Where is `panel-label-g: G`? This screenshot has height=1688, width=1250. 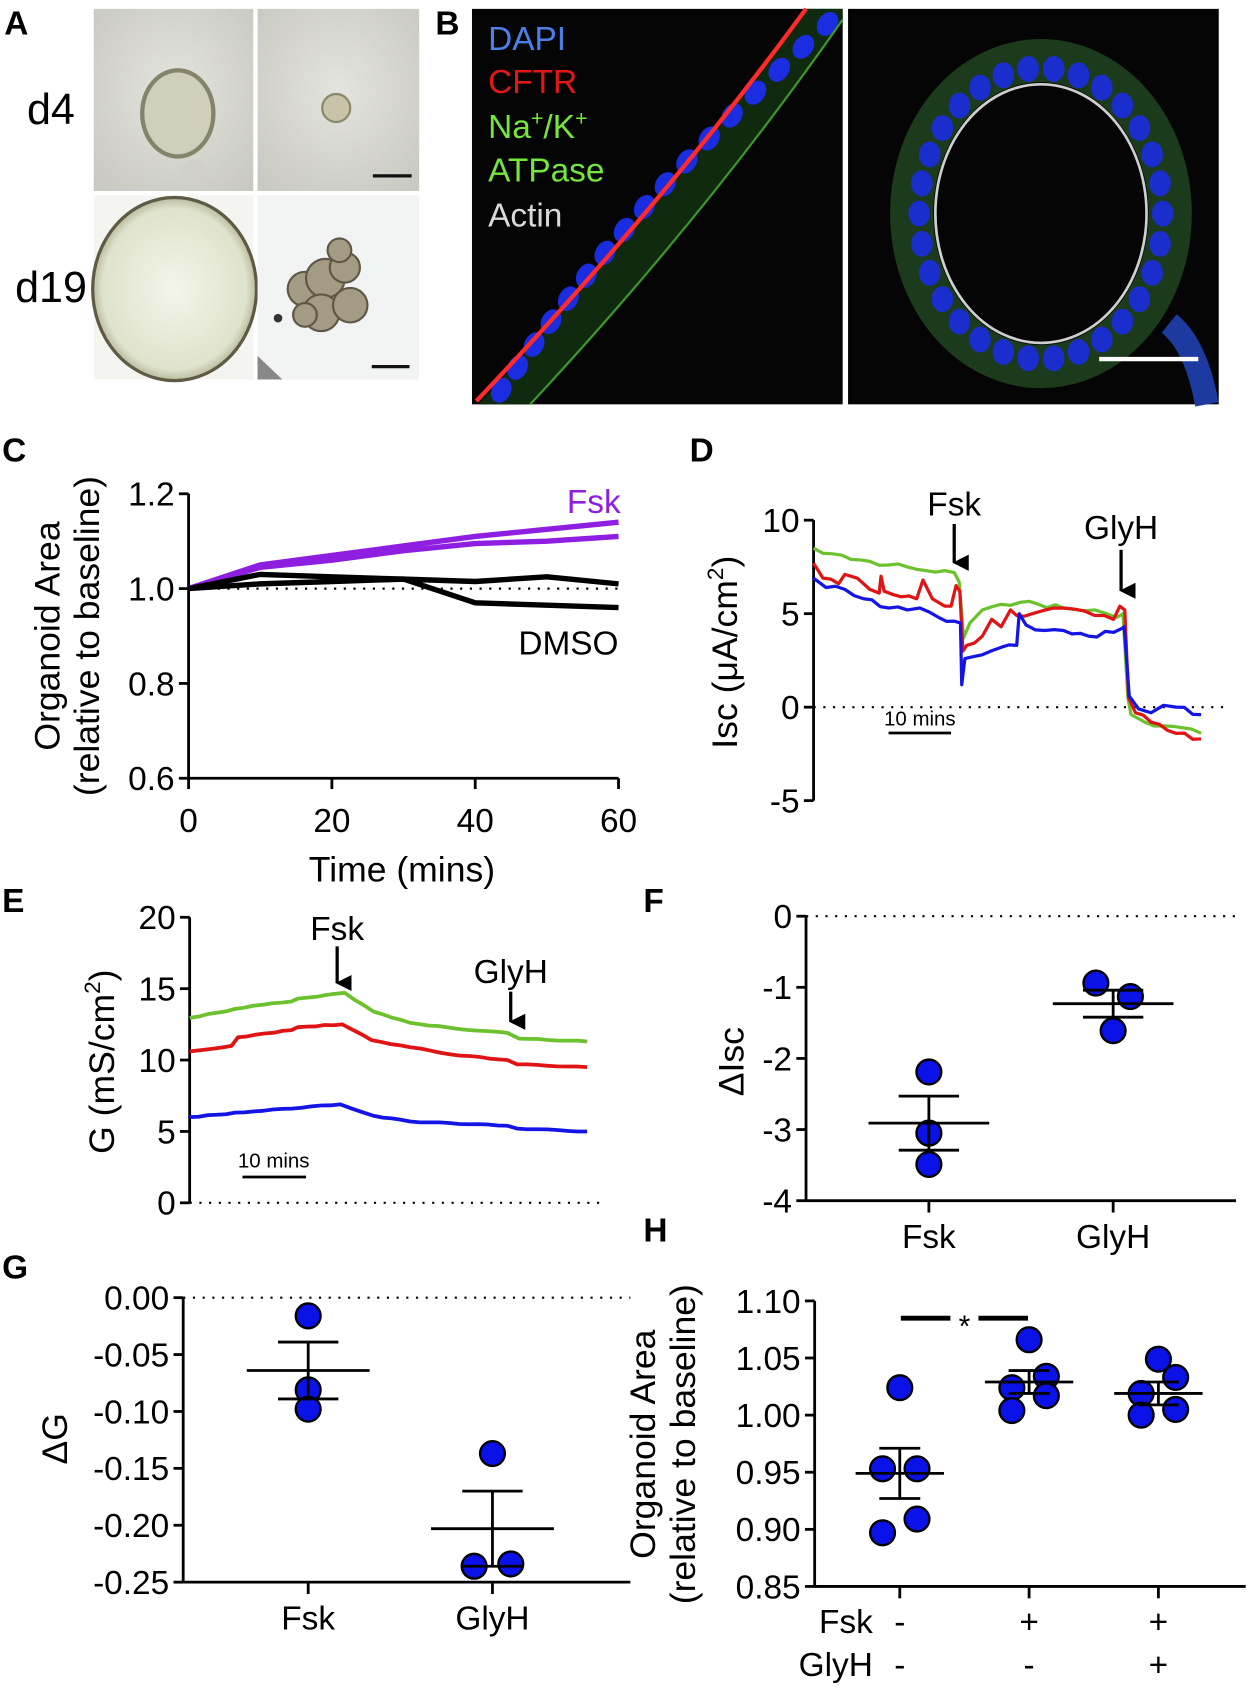
panel-label-g: G is located at coordinates (15, 1267).